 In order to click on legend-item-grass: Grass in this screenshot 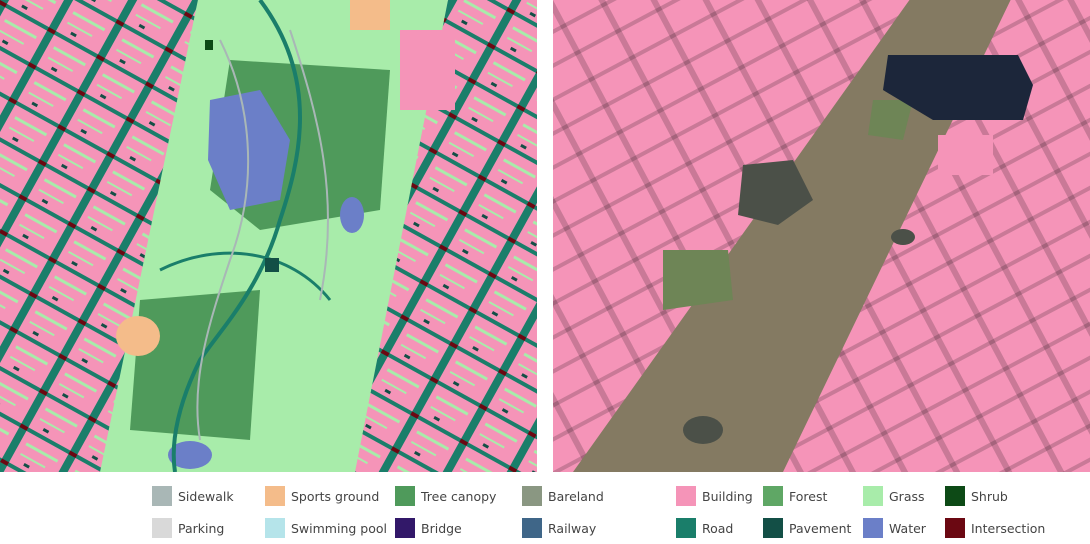, I will do `click(904, 496)`.